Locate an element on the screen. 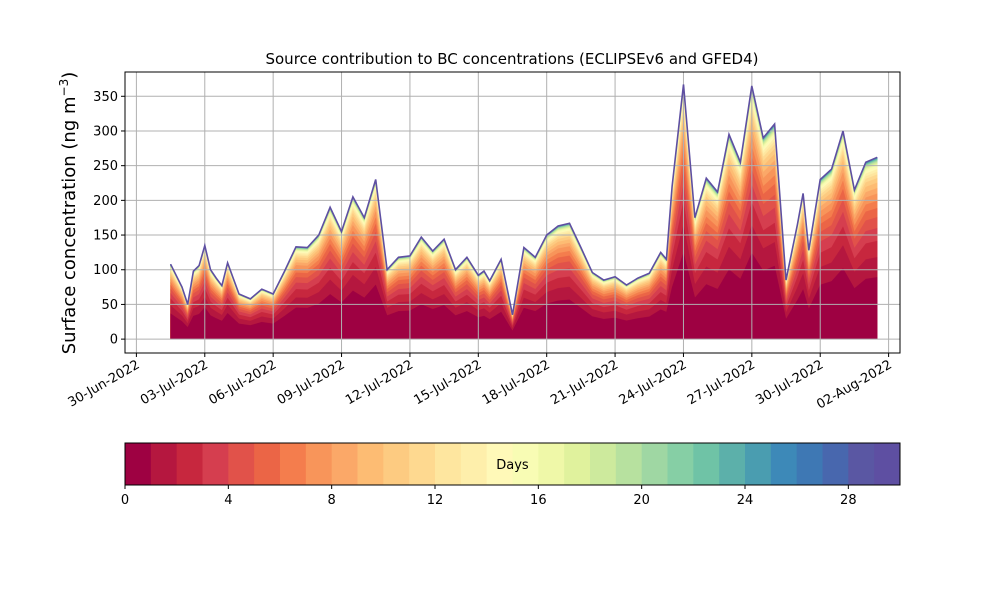  colorbar-tick-label: 4 is located at coordinates (228, 500).